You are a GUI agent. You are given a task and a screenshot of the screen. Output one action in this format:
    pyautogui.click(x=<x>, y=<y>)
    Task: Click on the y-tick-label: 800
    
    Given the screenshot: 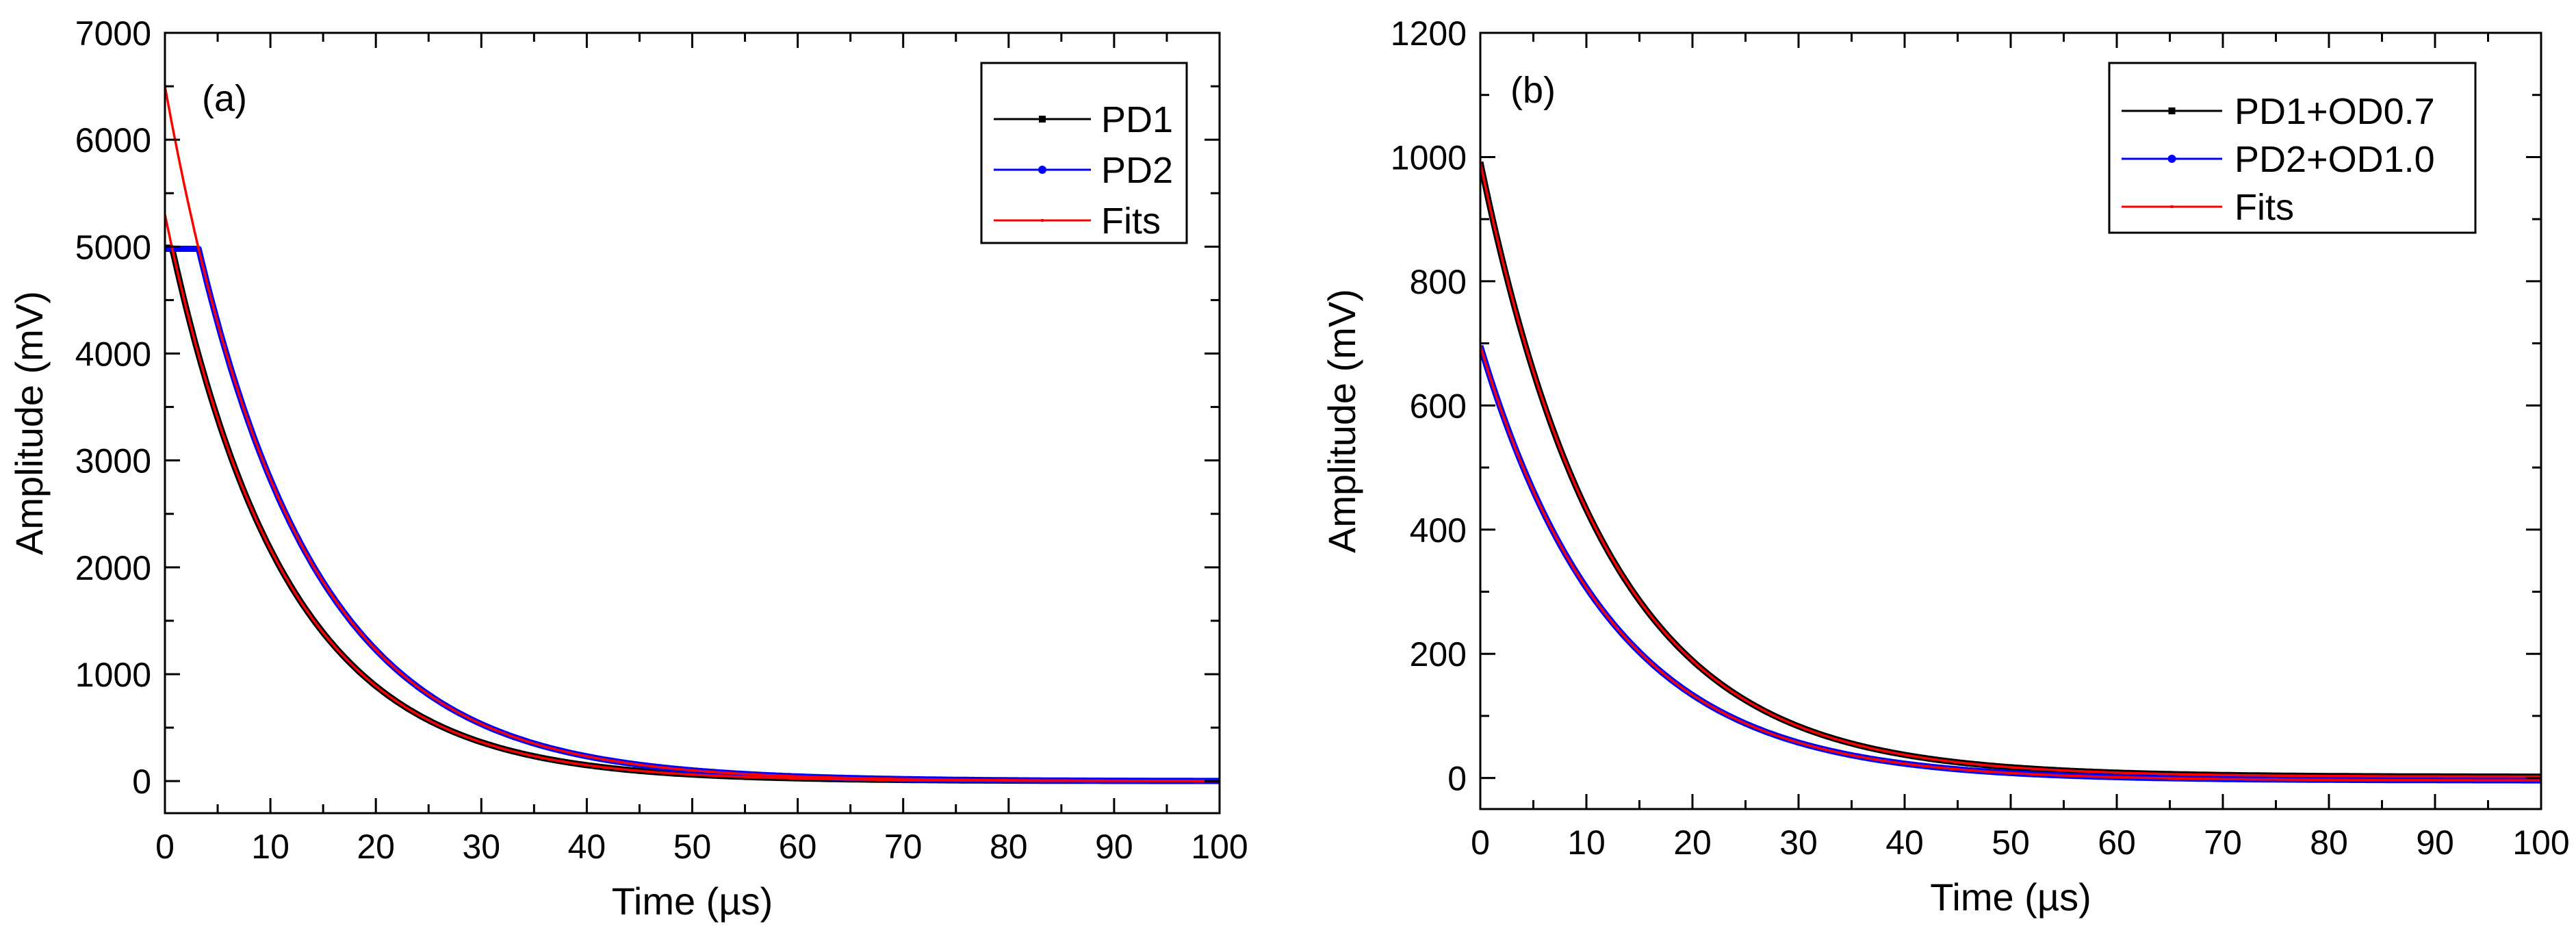 What is the action you would take?
    pyautogui.click(x=1438, y=282)
    